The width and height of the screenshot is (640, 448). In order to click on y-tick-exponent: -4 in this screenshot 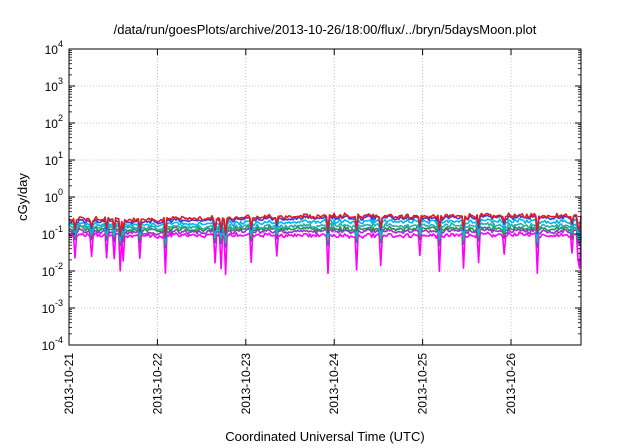, I will do `click(59, 340)`.